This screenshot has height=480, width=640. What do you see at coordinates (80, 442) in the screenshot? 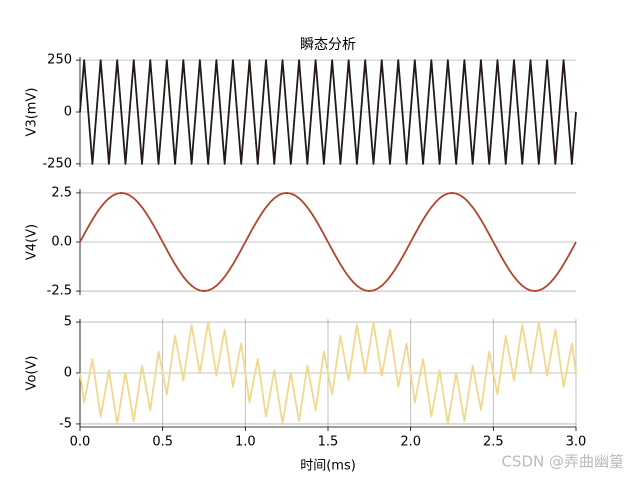
I see `x-tick-label: 0.0` at bounding box center [80, 442].